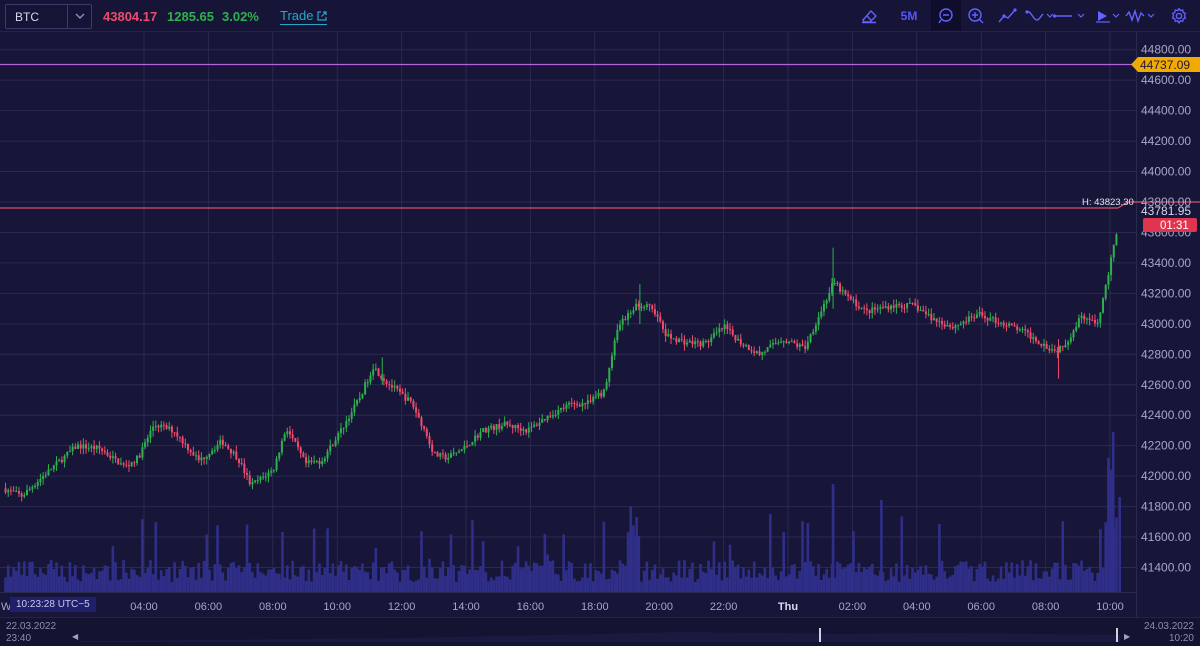  What do you see at coordinates (909, 15) in the screenshot?
I see `timeframe-button: 5M` at bounding box center [909, 15].